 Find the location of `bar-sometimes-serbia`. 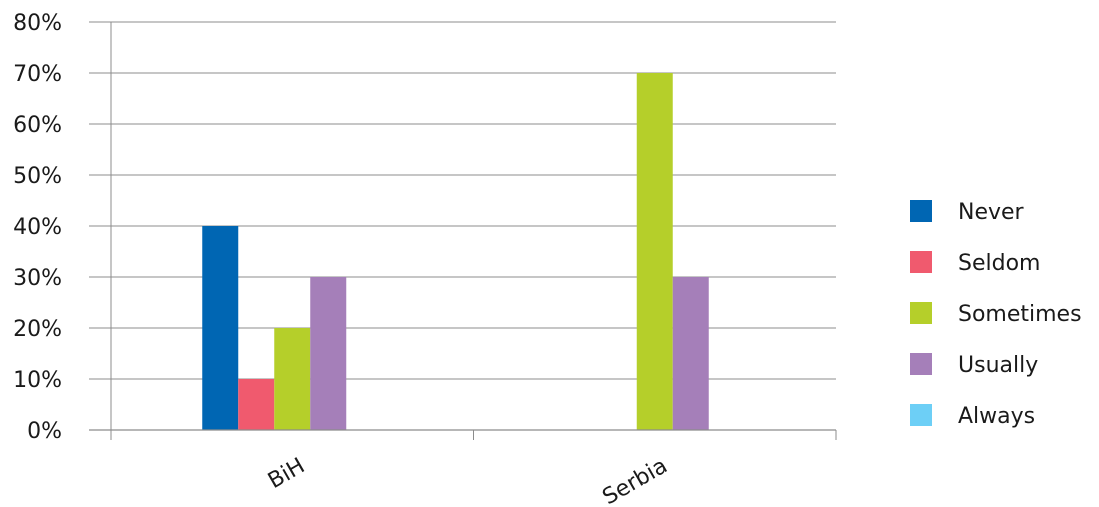

bar-sometimes-serbia is located at coordinates (654, 251).